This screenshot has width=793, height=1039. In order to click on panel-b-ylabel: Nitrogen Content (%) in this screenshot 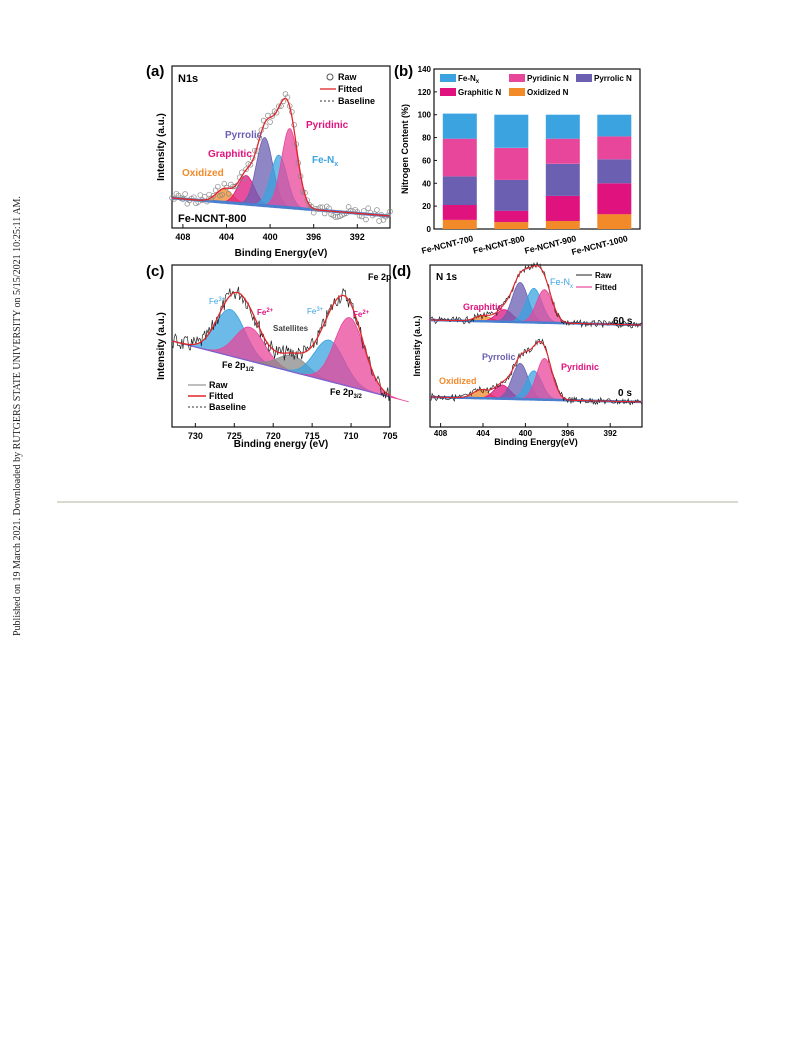, I will do `click(405, 149)`.